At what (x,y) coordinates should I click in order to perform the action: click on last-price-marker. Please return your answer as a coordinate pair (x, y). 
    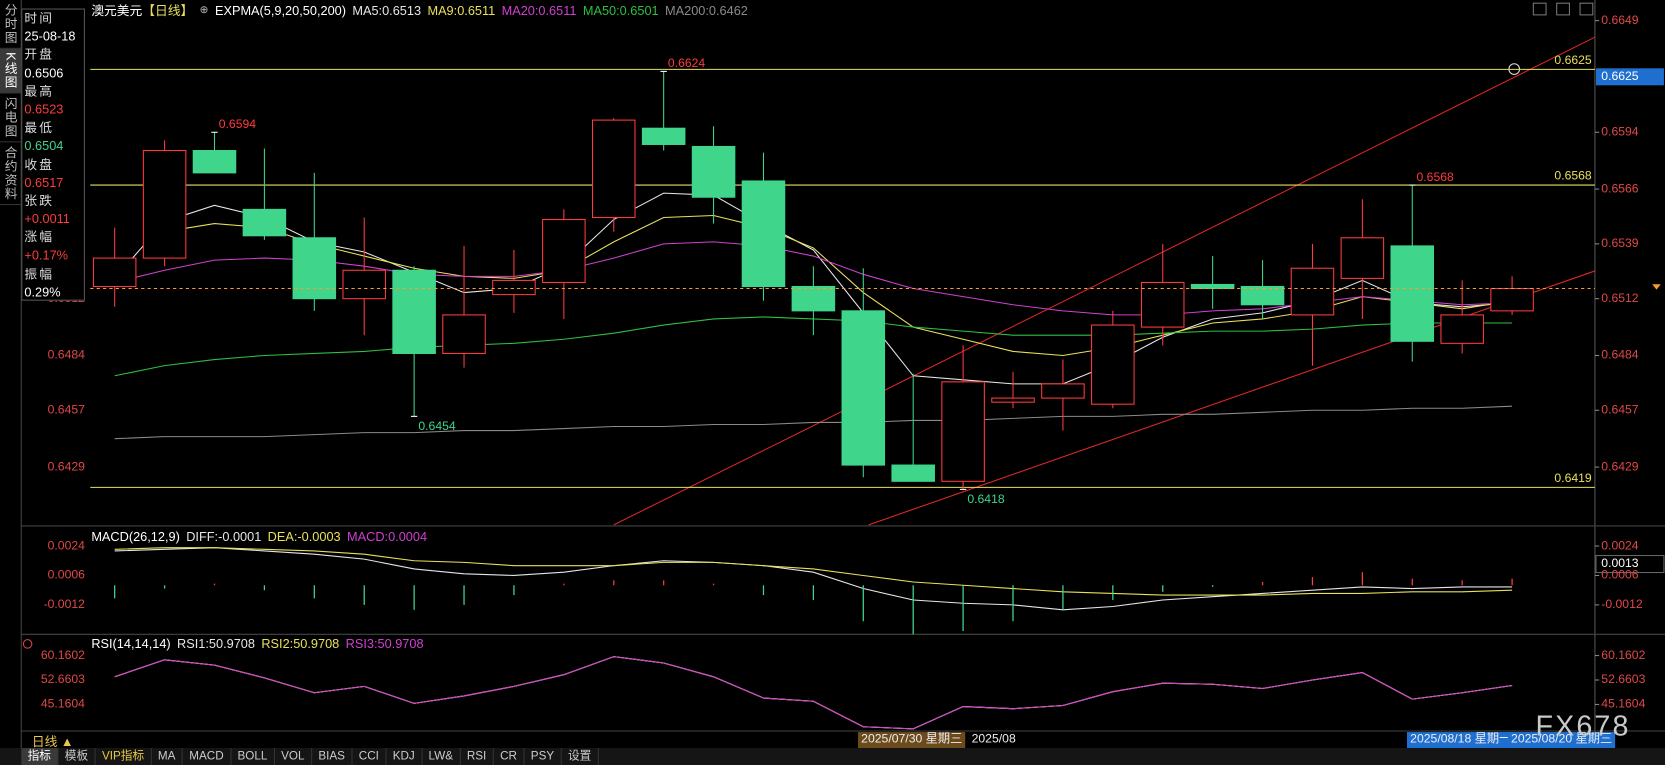
    Looking at the image, I should click on (1656, 287).